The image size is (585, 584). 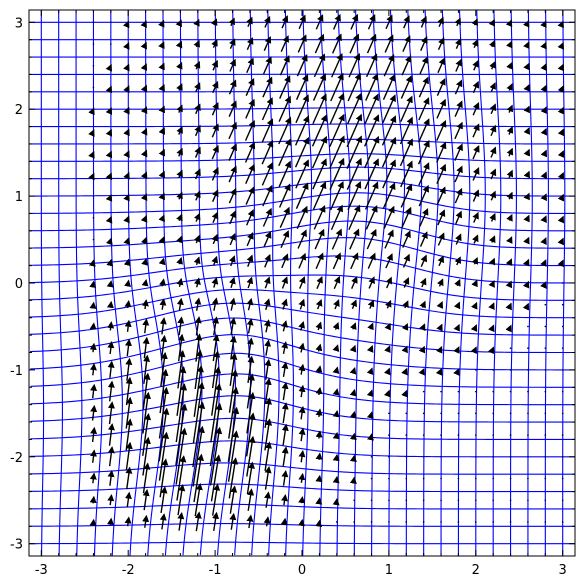 I want to click on y-tick-labels: -3 -2 -1 0 1 2 3, so click(x=16, y=284).